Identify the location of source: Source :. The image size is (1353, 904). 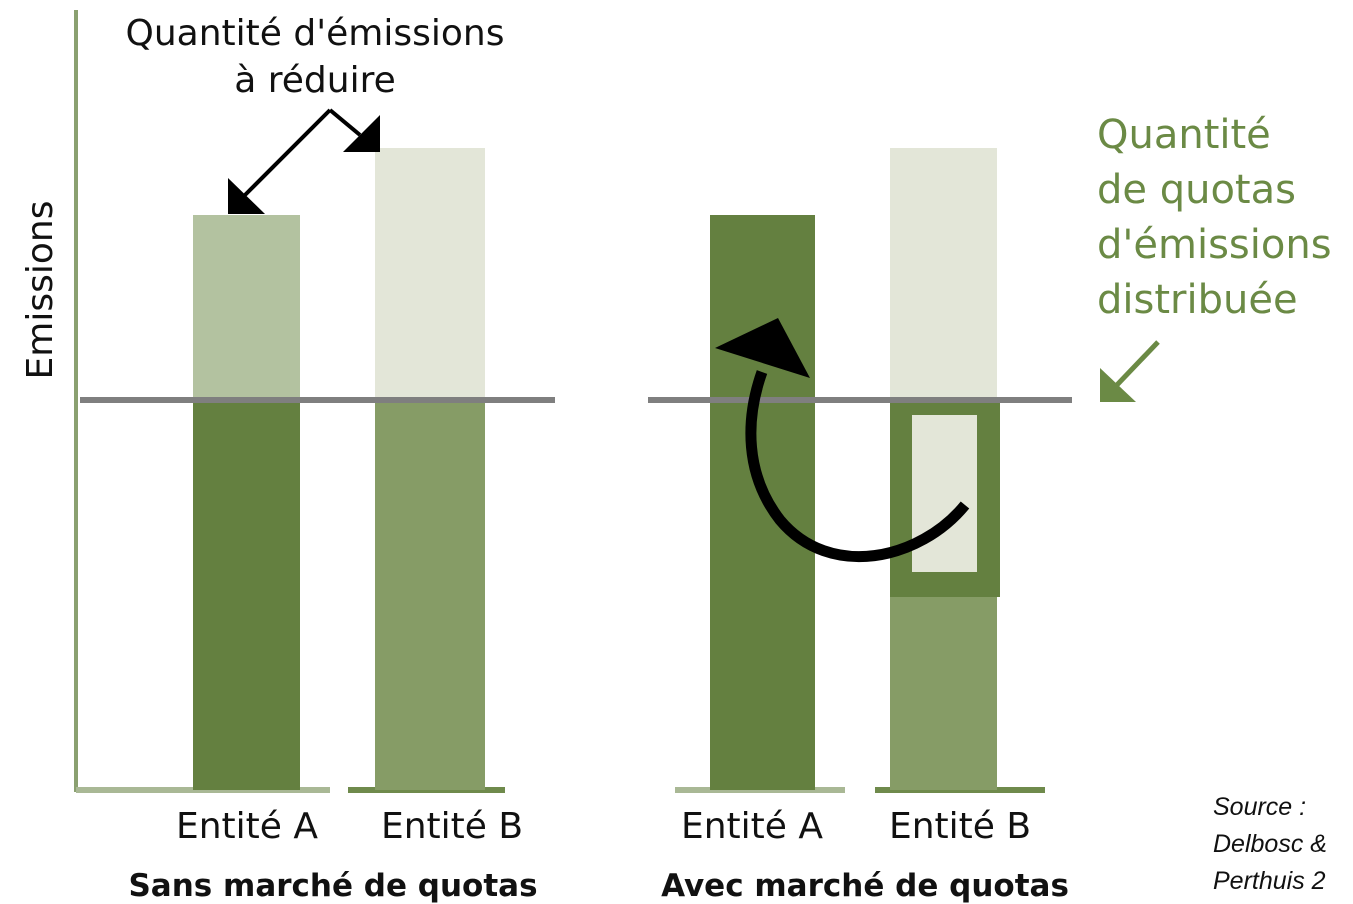
(1259, 807).